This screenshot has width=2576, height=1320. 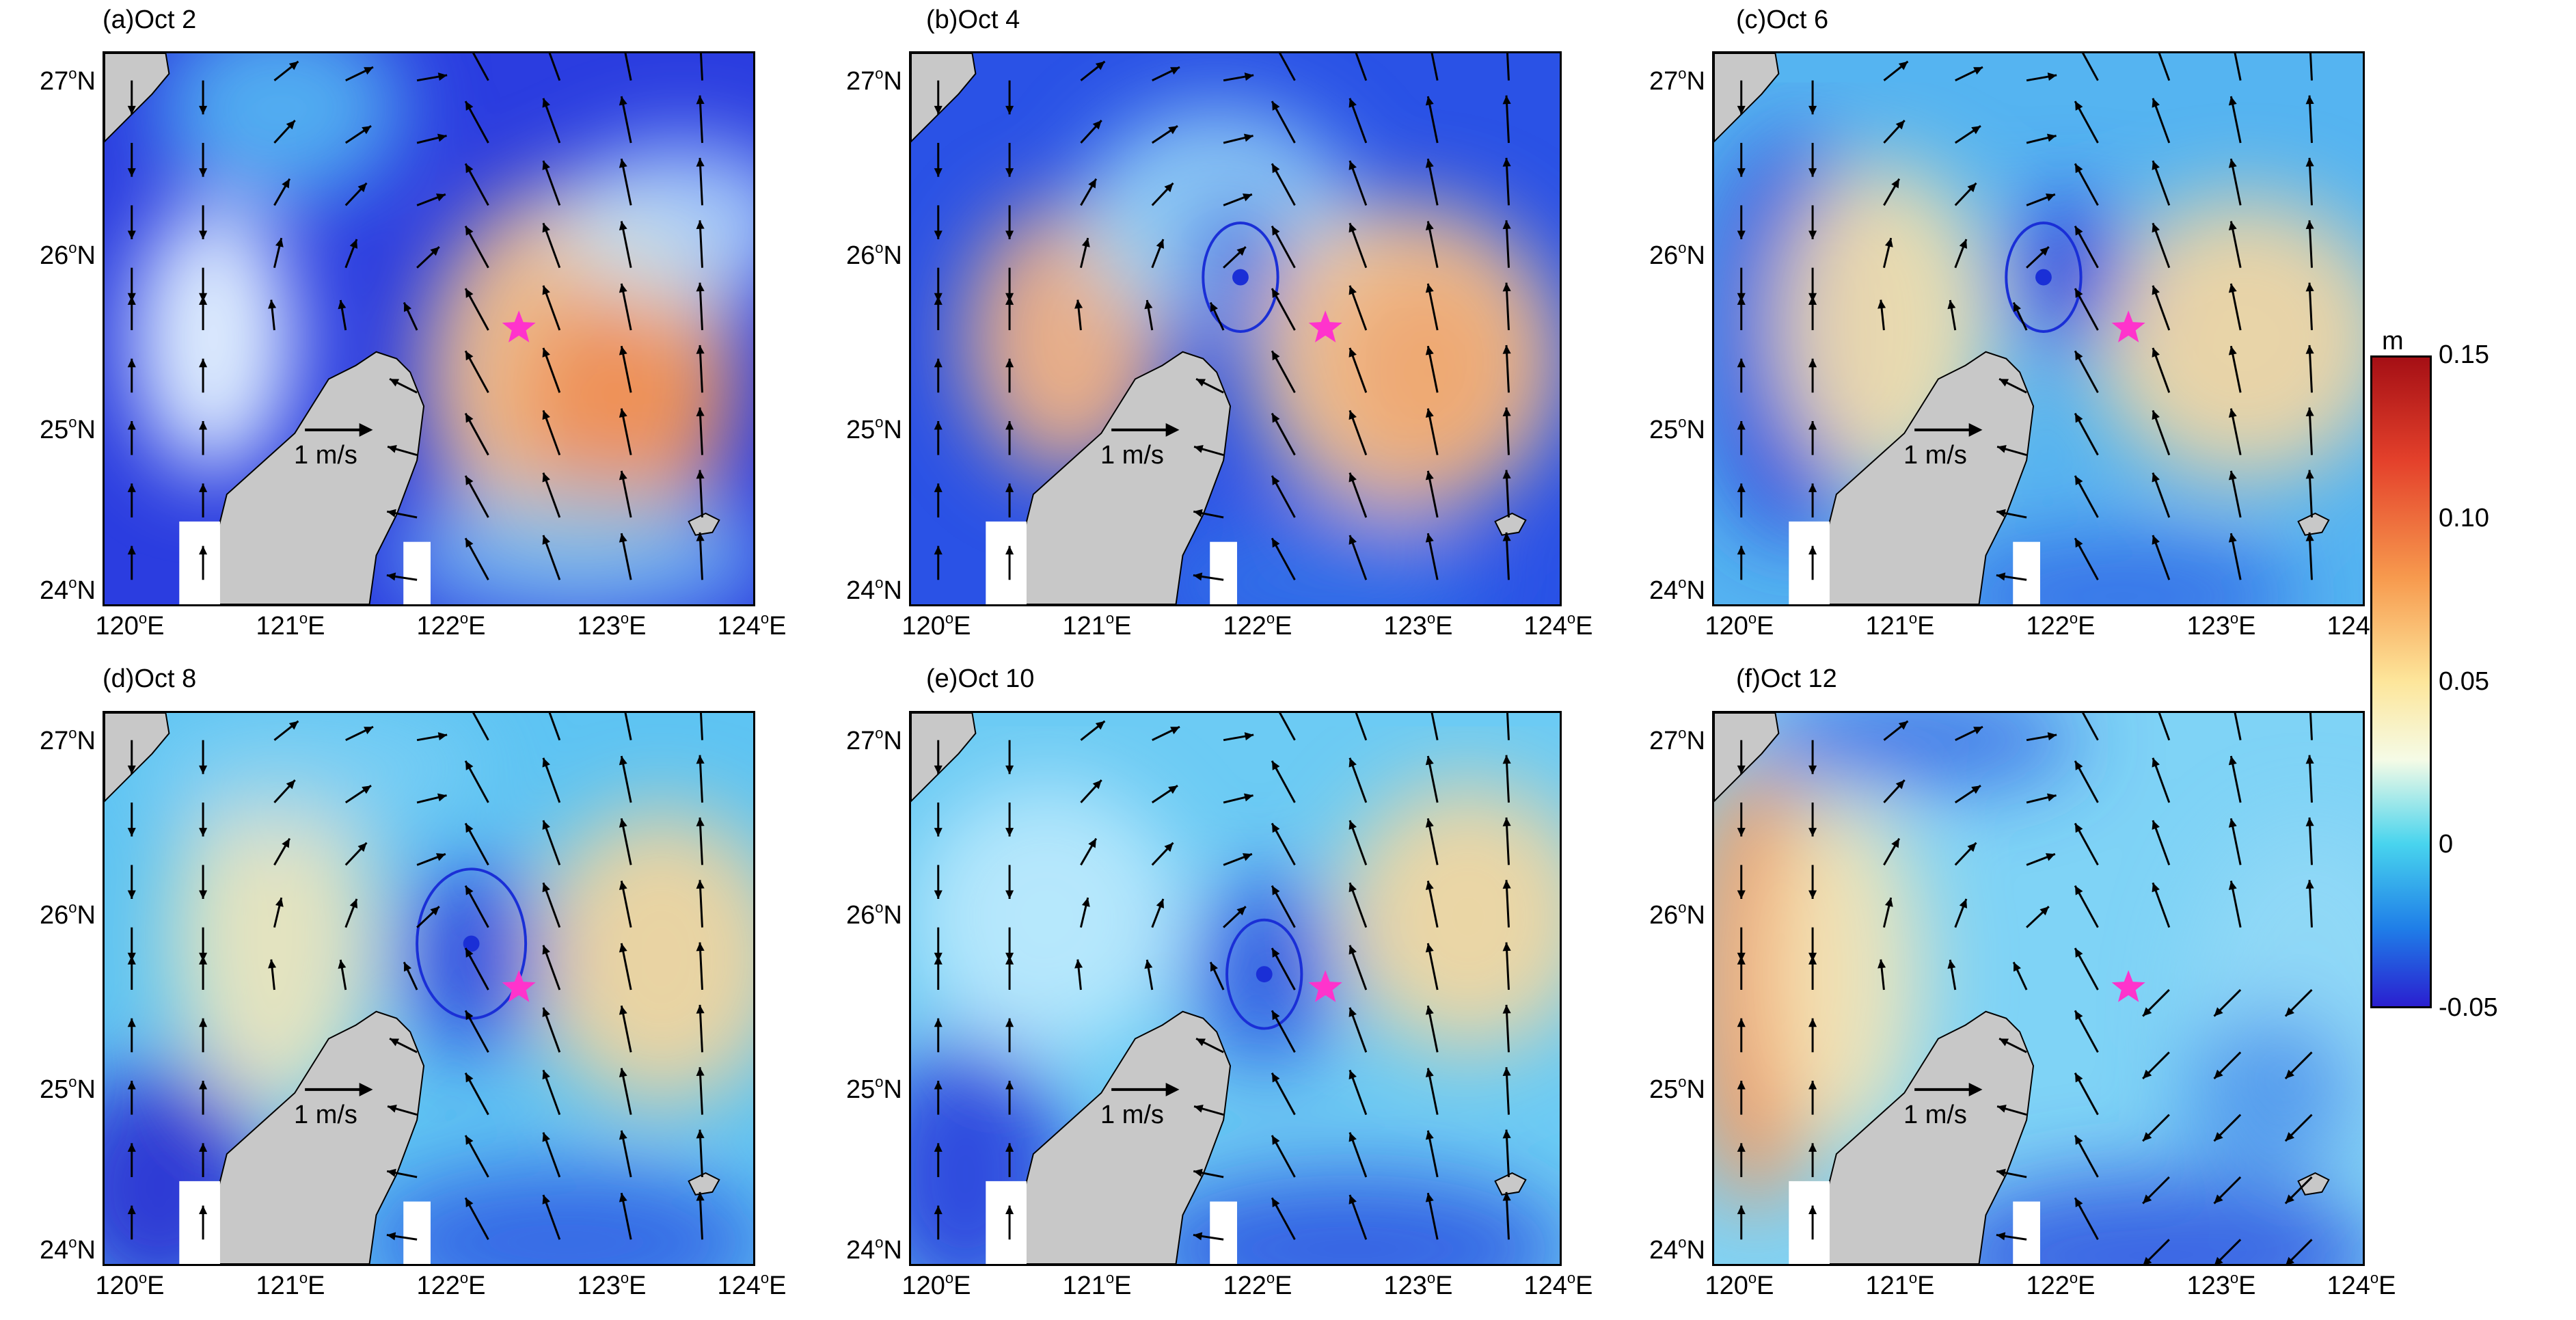 I want to click on sea-level-field, so click(x=1235, y=328).